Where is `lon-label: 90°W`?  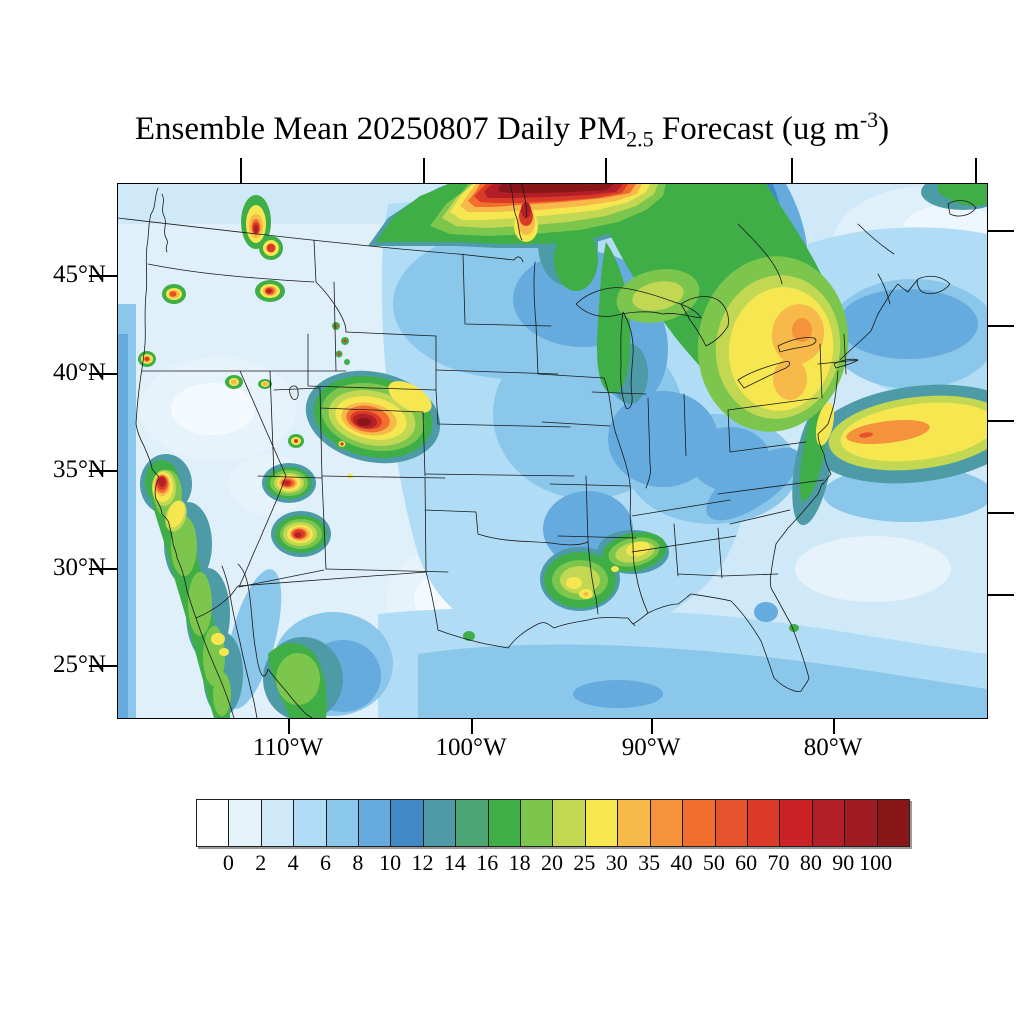 lon-label: 90°W is located at coordinates (651, 747).